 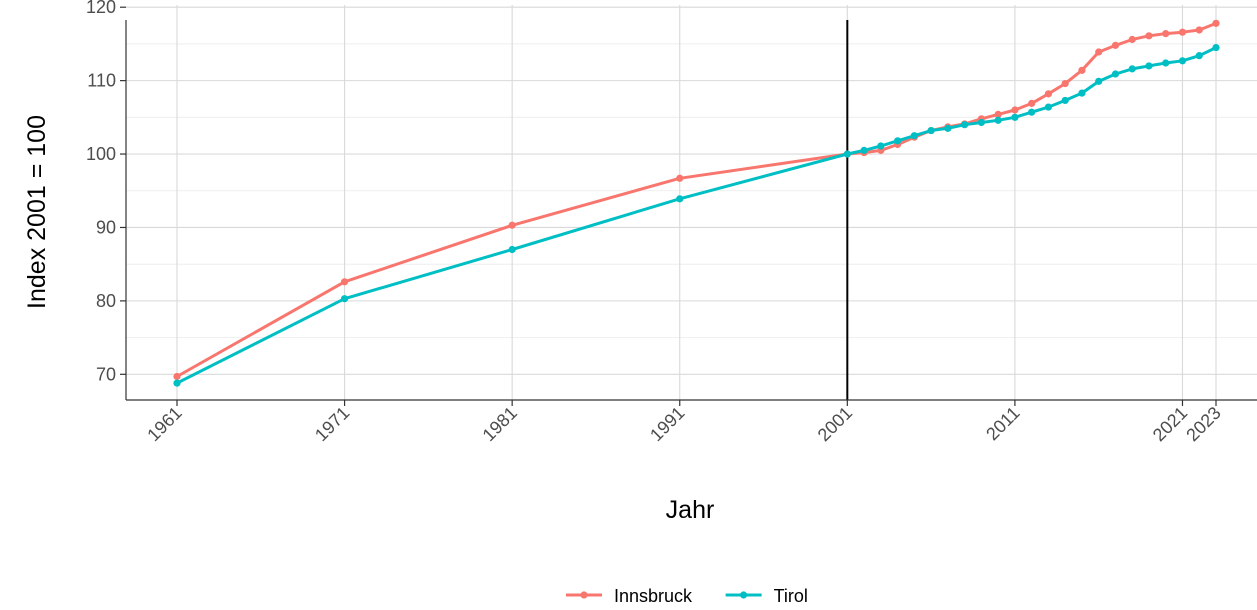 I want to click on legend-item-innsbruck: Innsbruck, so click(x=629, y=596).